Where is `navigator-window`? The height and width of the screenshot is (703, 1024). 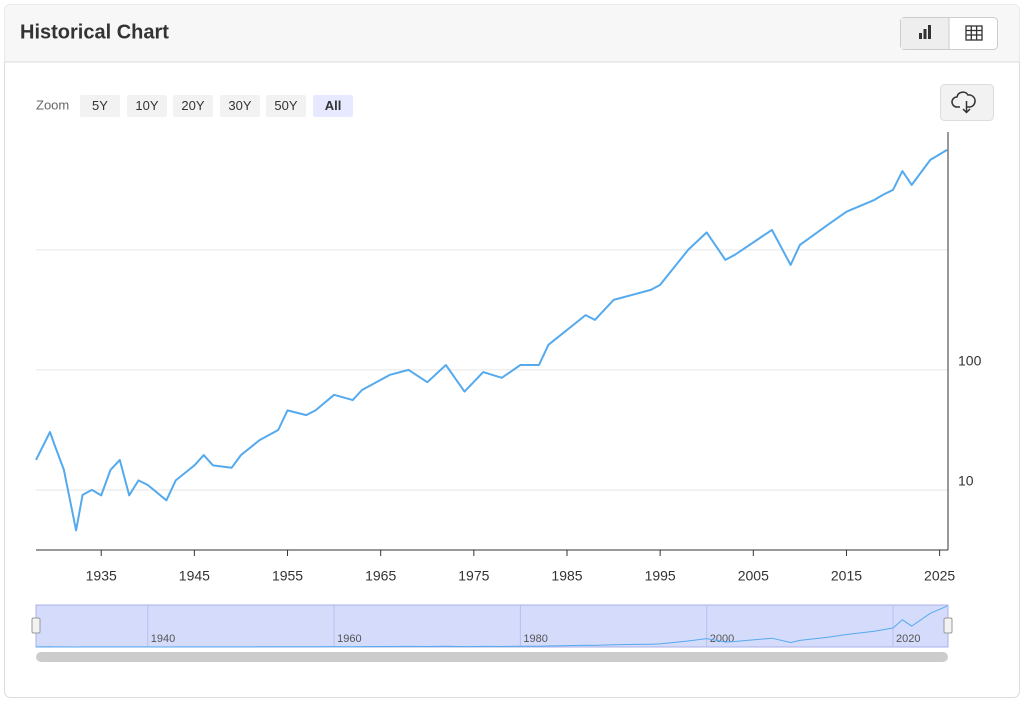
navigator-window is located at coordinates (492, 626).